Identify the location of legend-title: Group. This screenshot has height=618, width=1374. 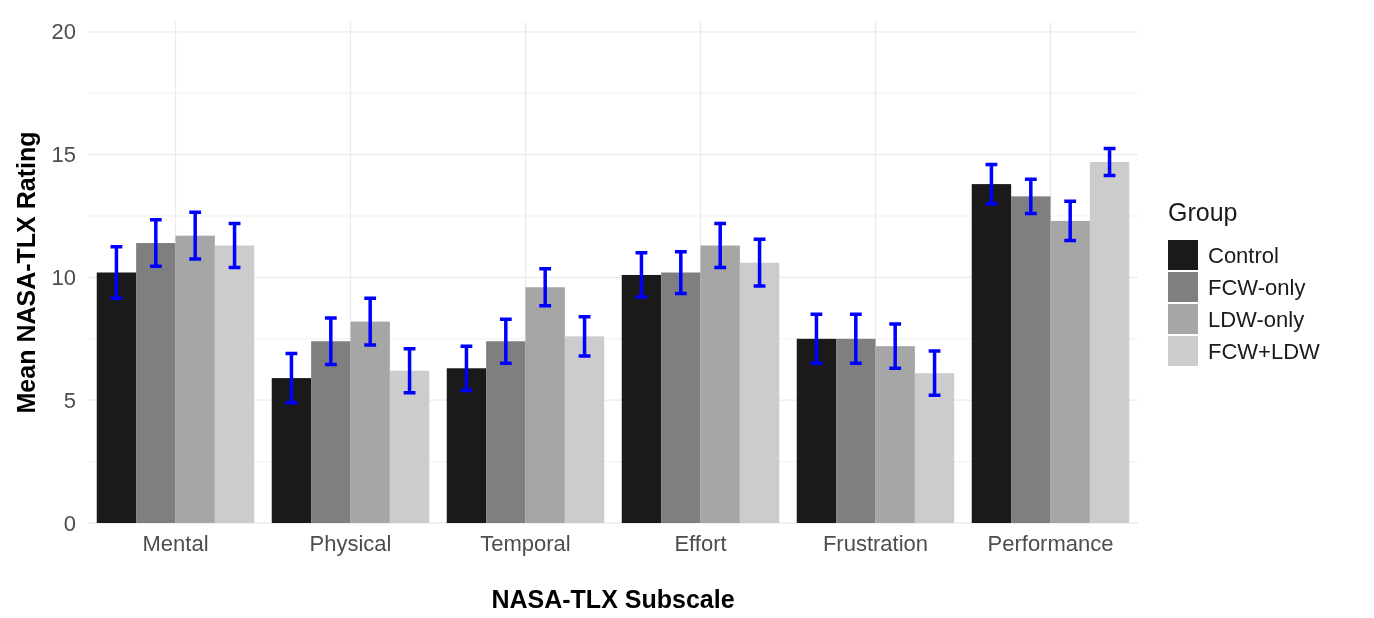
(1203, 212).